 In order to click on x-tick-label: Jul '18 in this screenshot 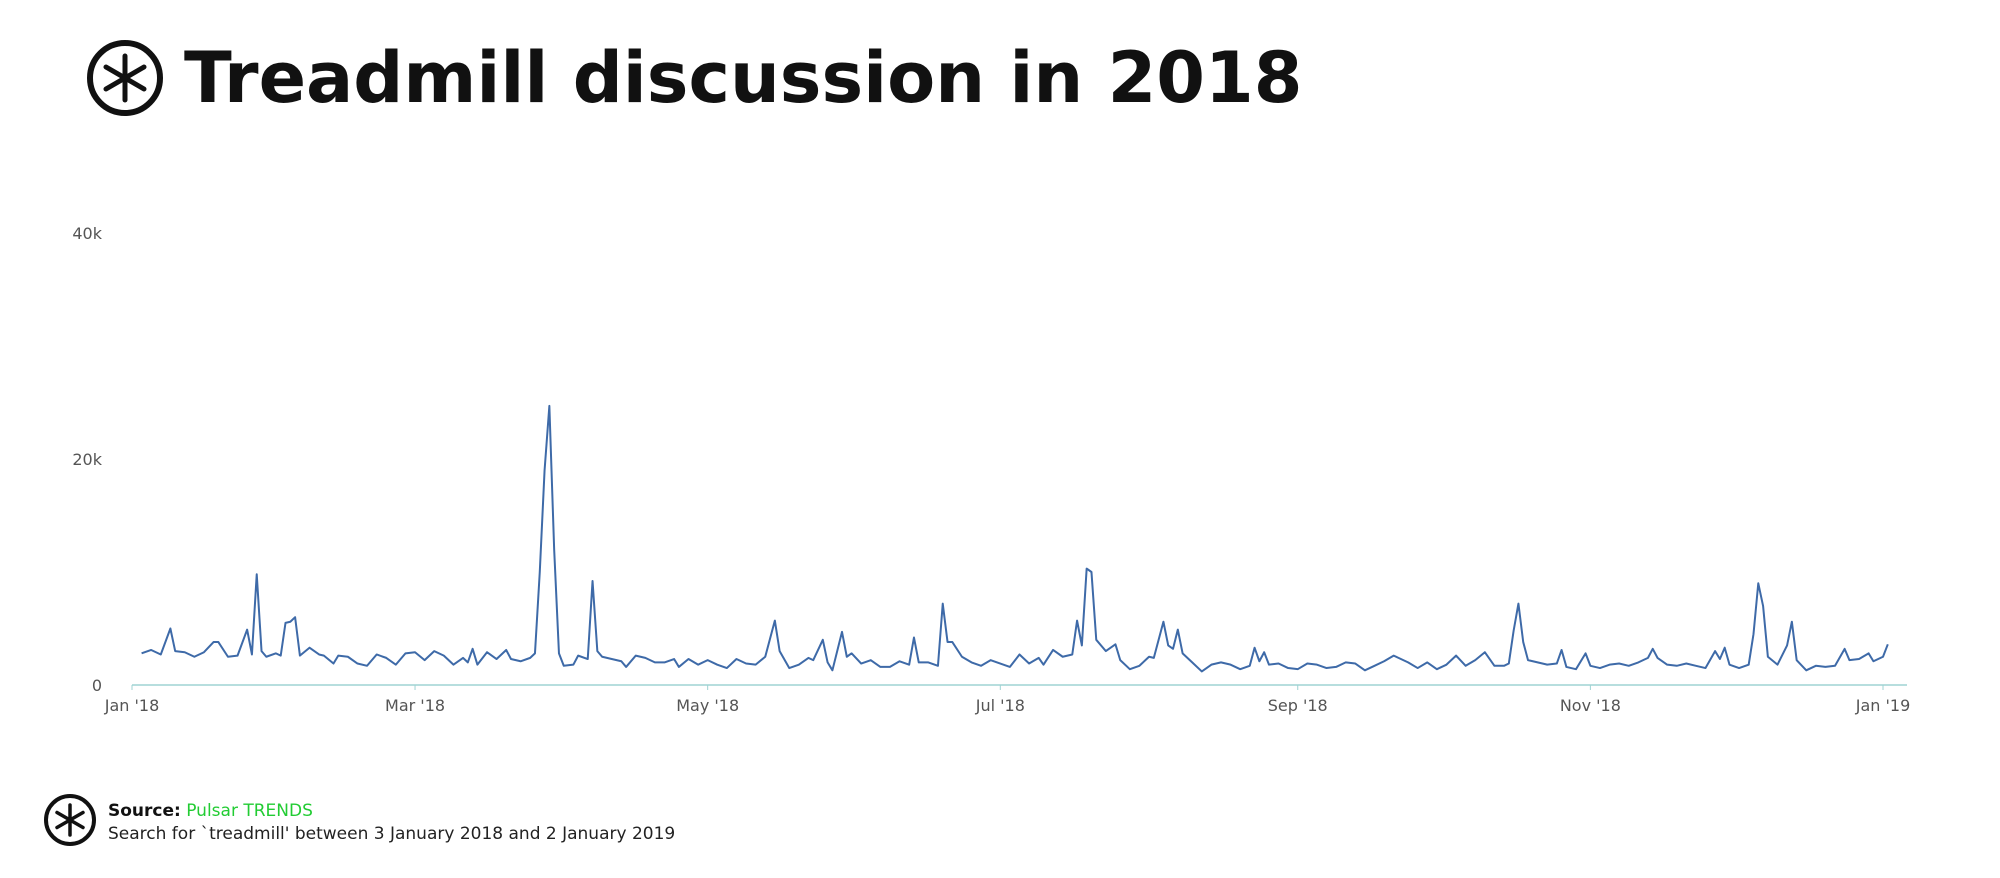, I will do `click(1000, 705)`.